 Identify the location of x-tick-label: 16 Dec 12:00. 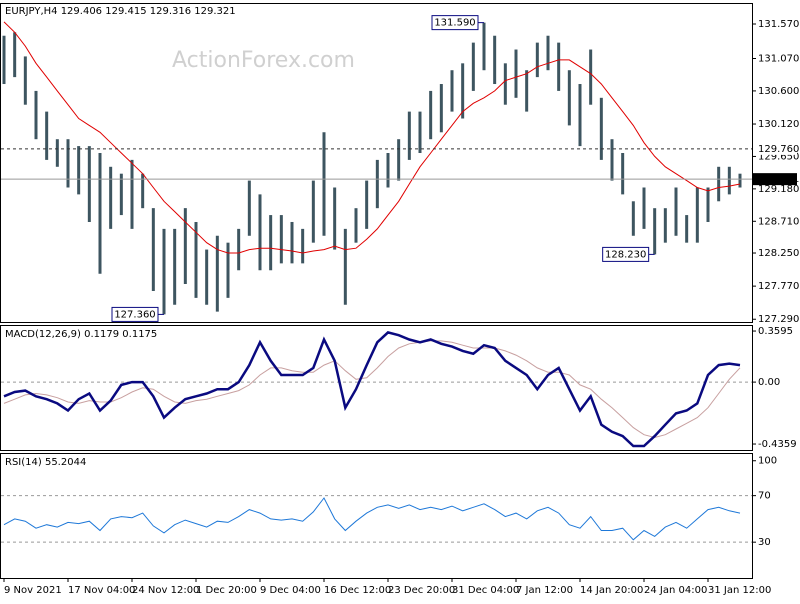
(357, 590).